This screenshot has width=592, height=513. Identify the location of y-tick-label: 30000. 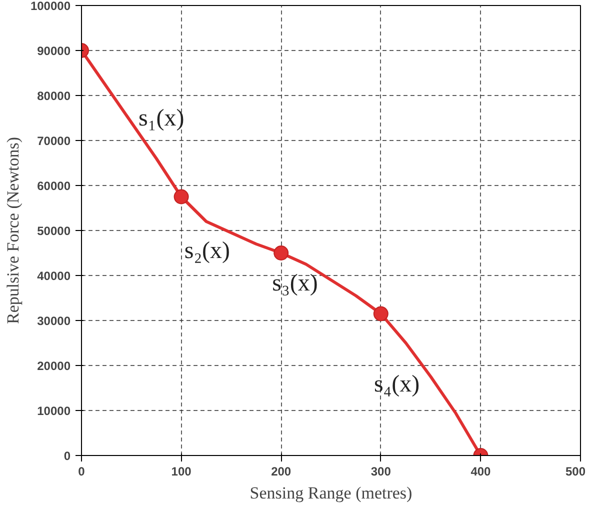
(54, 321).